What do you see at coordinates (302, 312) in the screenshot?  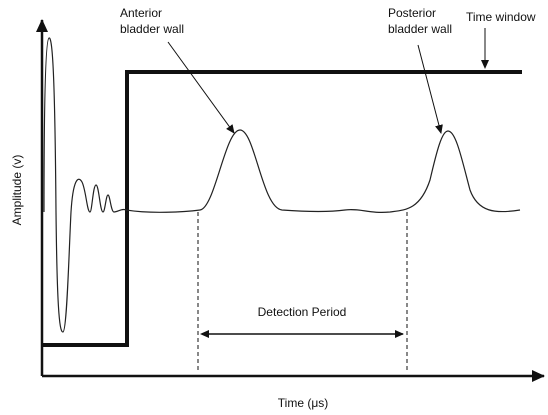 I see `detection-label: Detection Period` at bounding box center [302, 312].